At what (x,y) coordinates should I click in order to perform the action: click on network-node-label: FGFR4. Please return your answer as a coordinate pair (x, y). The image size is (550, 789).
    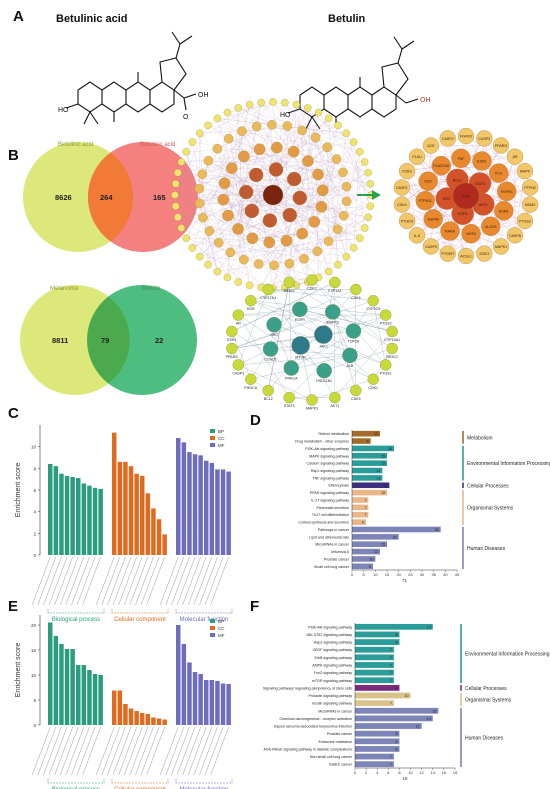
    Looking at the image, I should click on (507, 192).